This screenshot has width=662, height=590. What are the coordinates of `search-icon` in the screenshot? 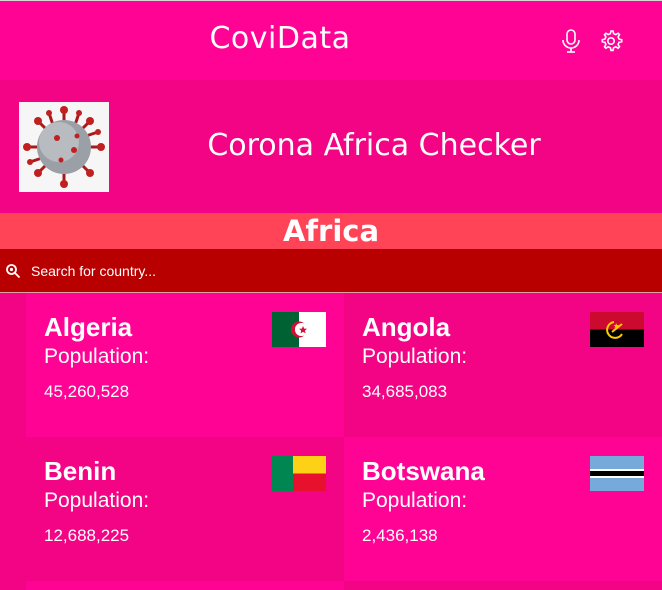 It's located at (13, 271).